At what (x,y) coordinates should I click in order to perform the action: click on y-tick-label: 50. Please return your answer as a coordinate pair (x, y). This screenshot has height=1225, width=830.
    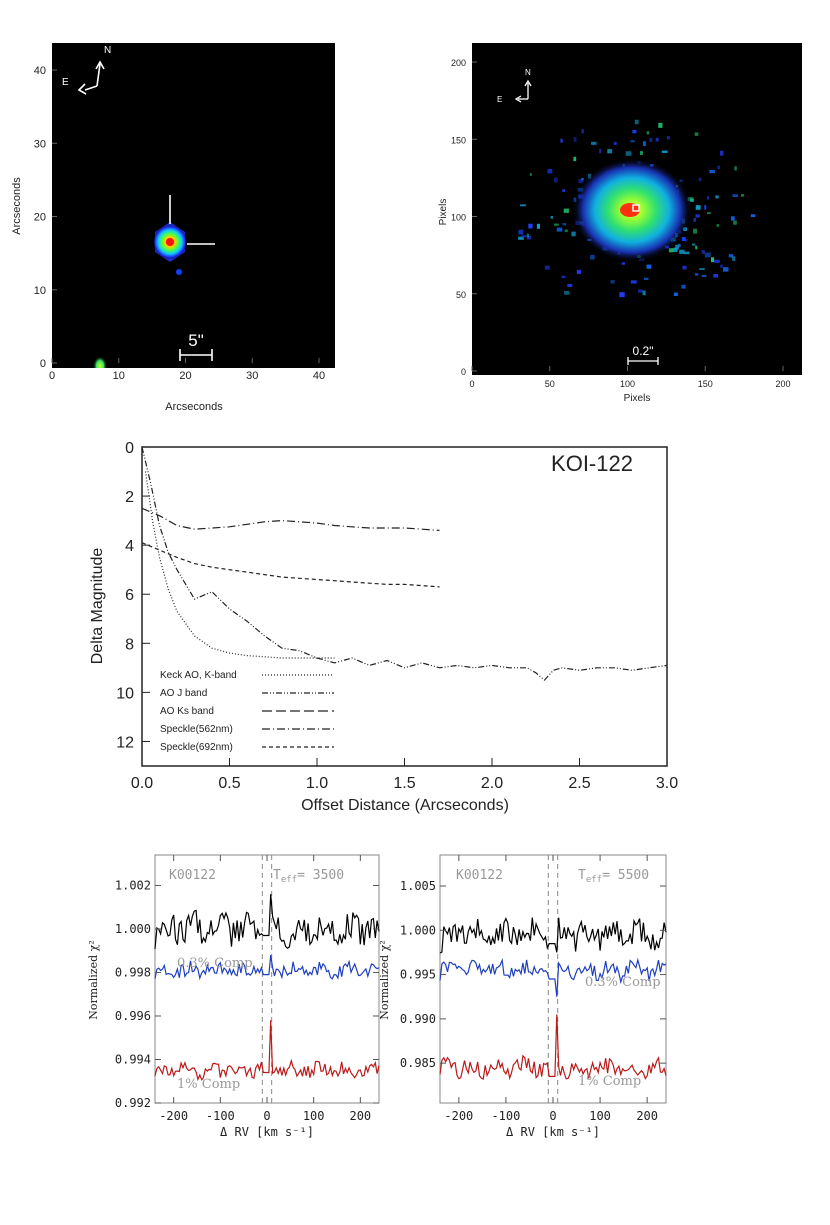
    Looking at the image, I should click on (461, 295).